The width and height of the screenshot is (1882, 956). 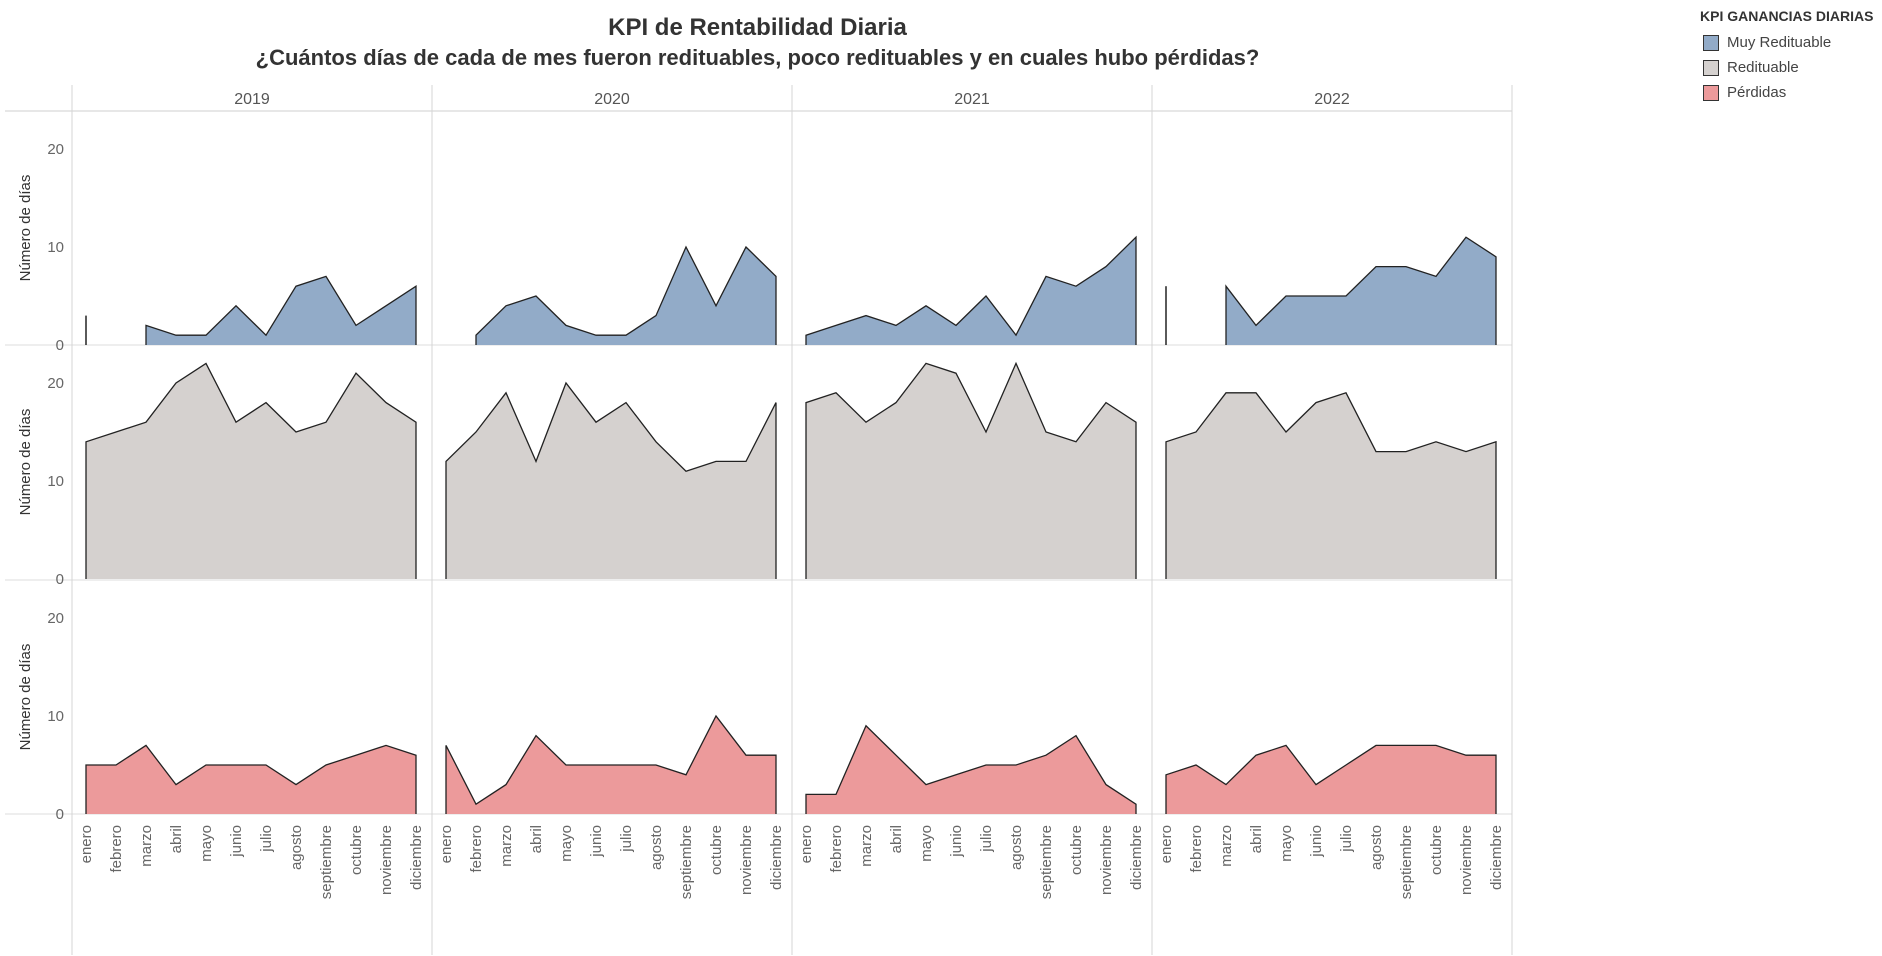 I want to click on legend-swatch-muy-redituable, so click(x=1711, y=42).